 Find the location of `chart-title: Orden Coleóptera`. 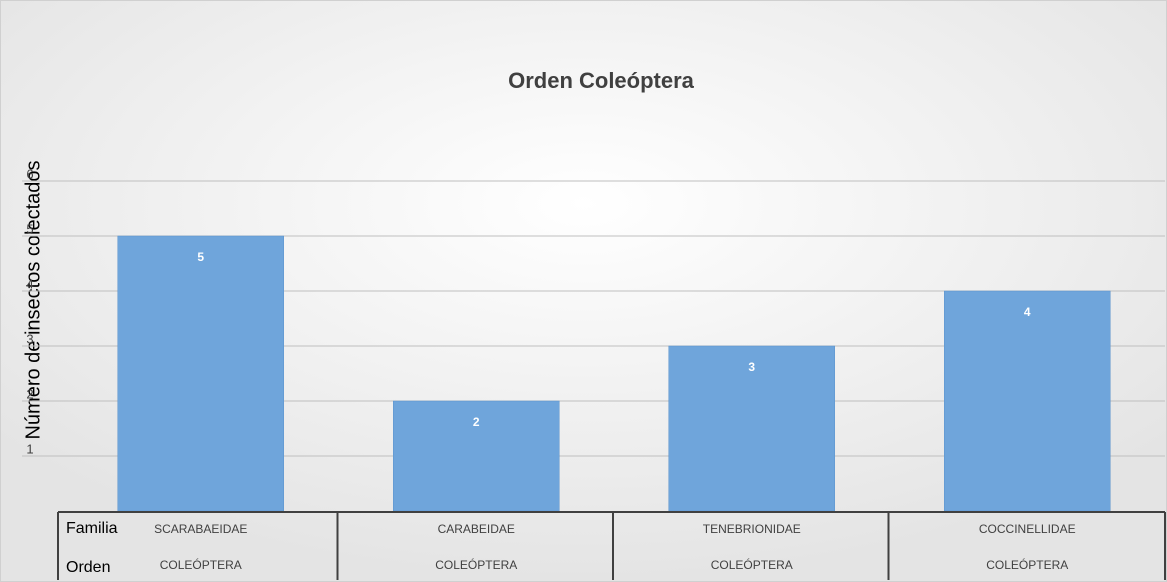

chart-title: Orden Coleóptera is located at coordinates (601, 80).